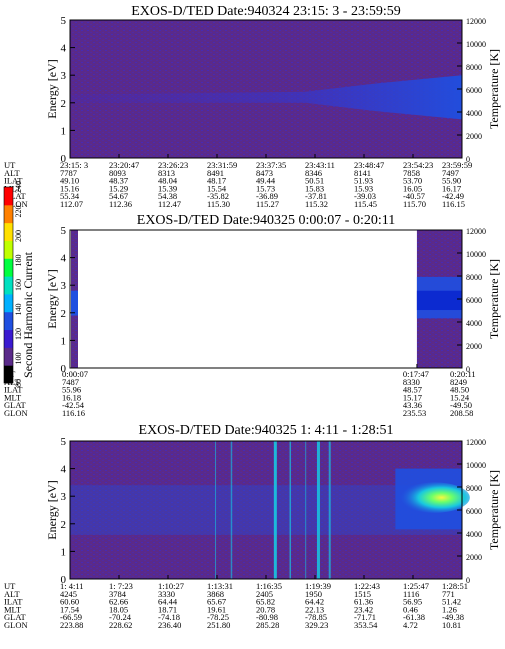 This screenshot has height=649, width=505. Describe the element at coordinates (216, 609) in the screenshot. I see `table-cell: 19.61` at that location.